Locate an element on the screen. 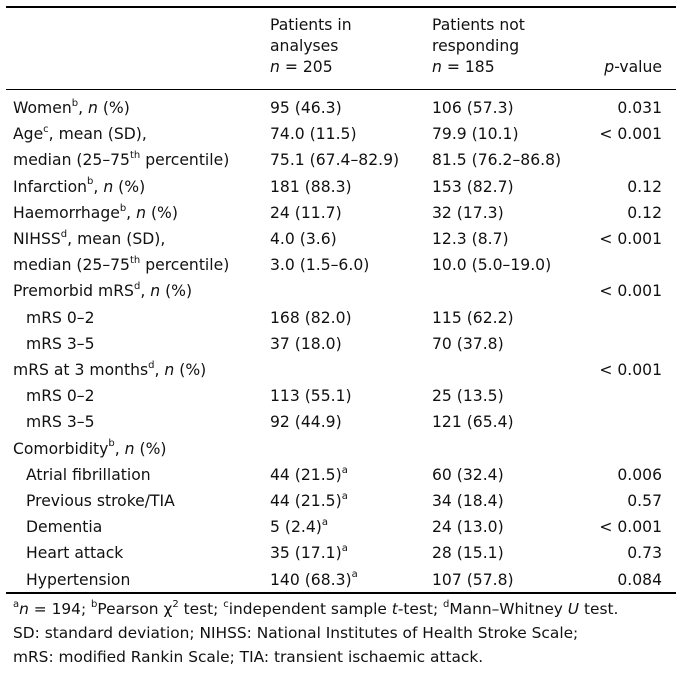  cell-not-responding: 10.0 (5.0–19.0) is located at coordinates (492, 265).